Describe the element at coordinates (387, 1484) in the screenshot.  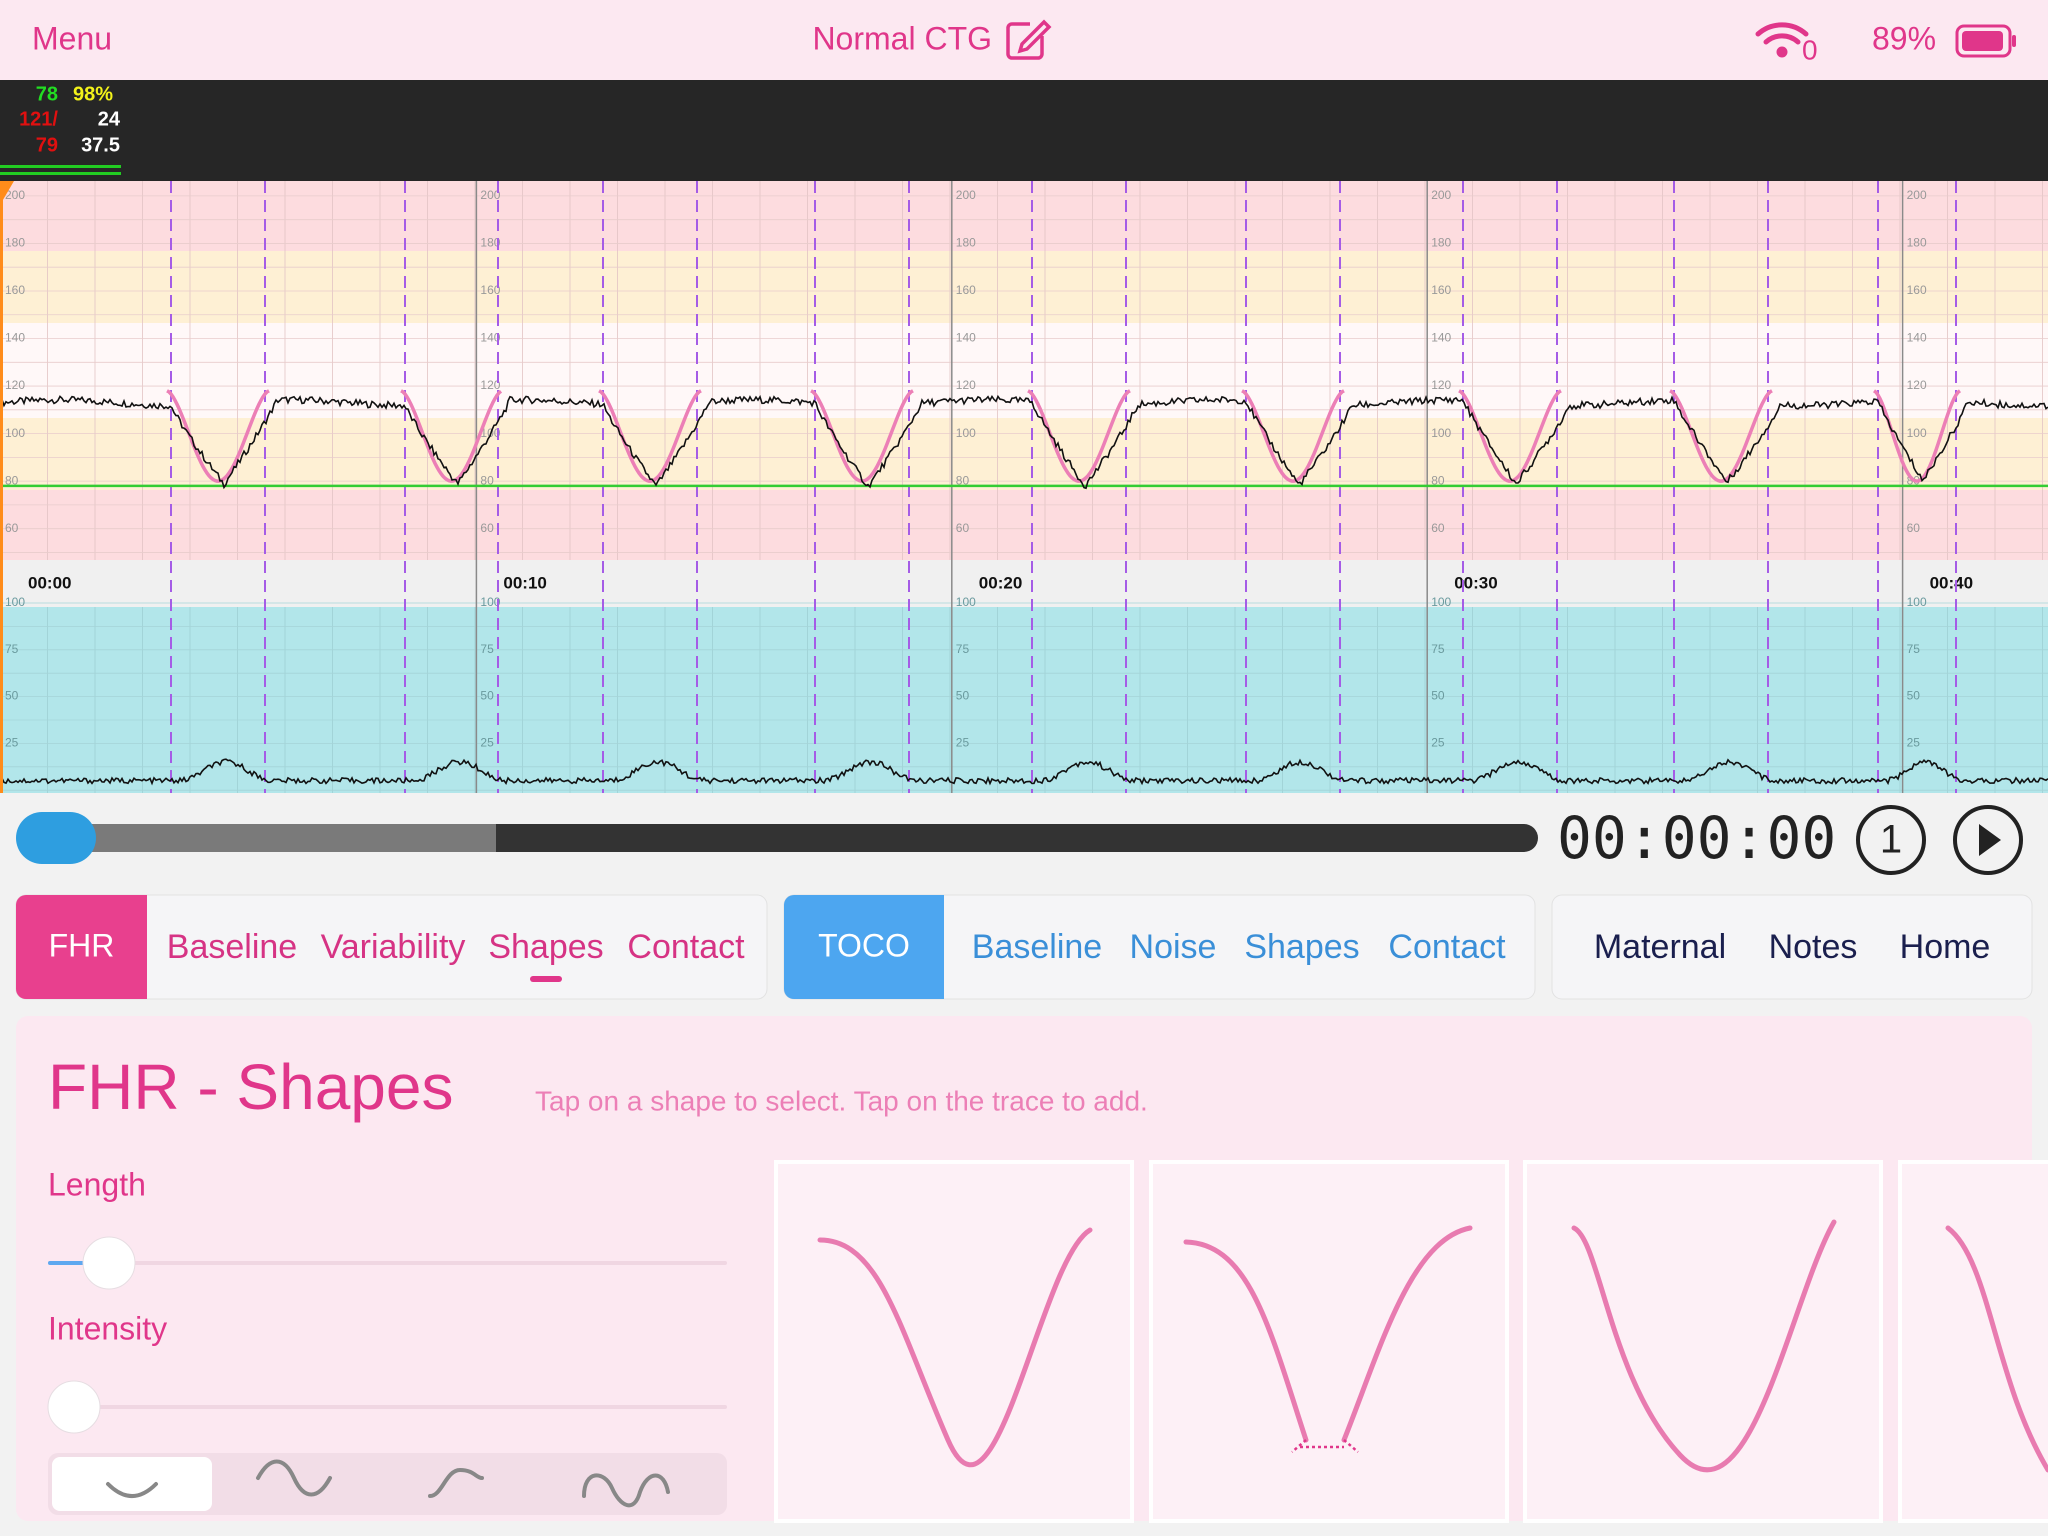
I see `shape-type-control` at that location.